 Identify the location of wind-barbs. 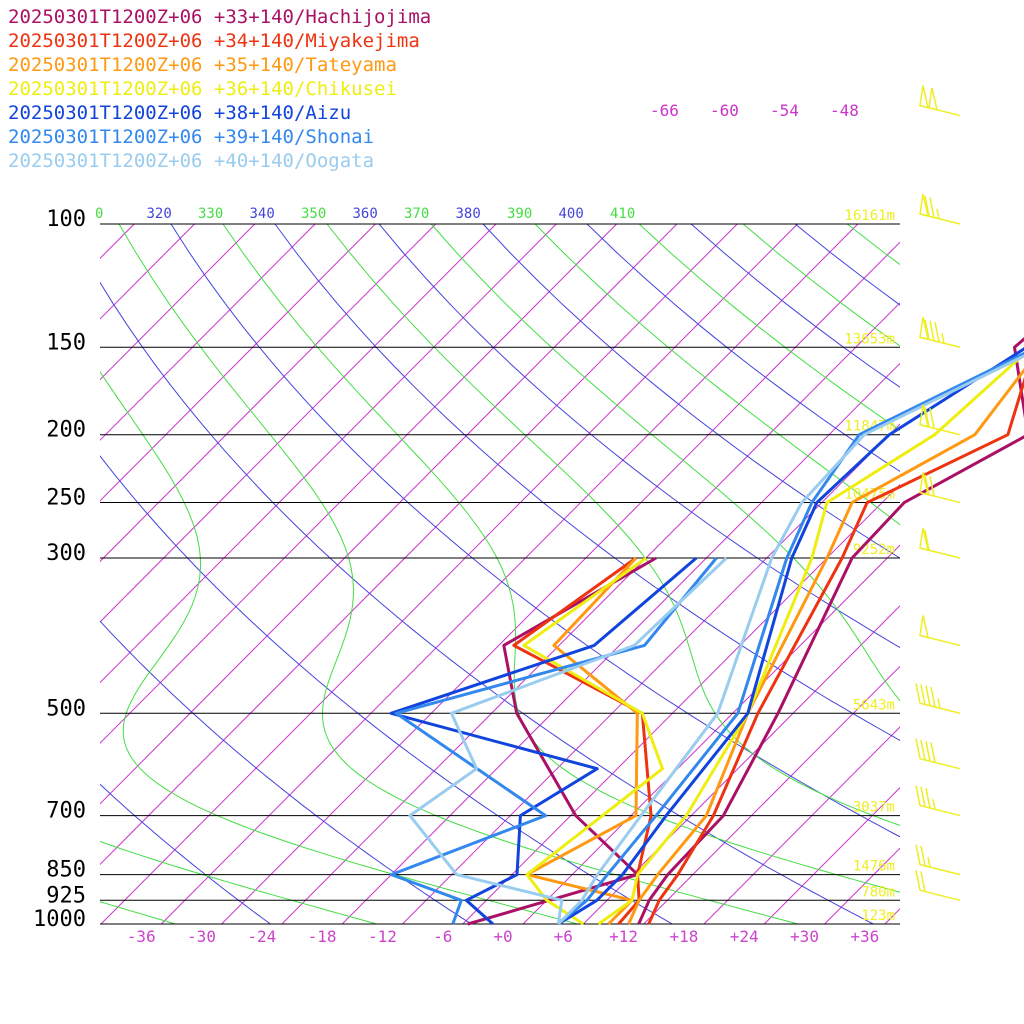
(938, 493).